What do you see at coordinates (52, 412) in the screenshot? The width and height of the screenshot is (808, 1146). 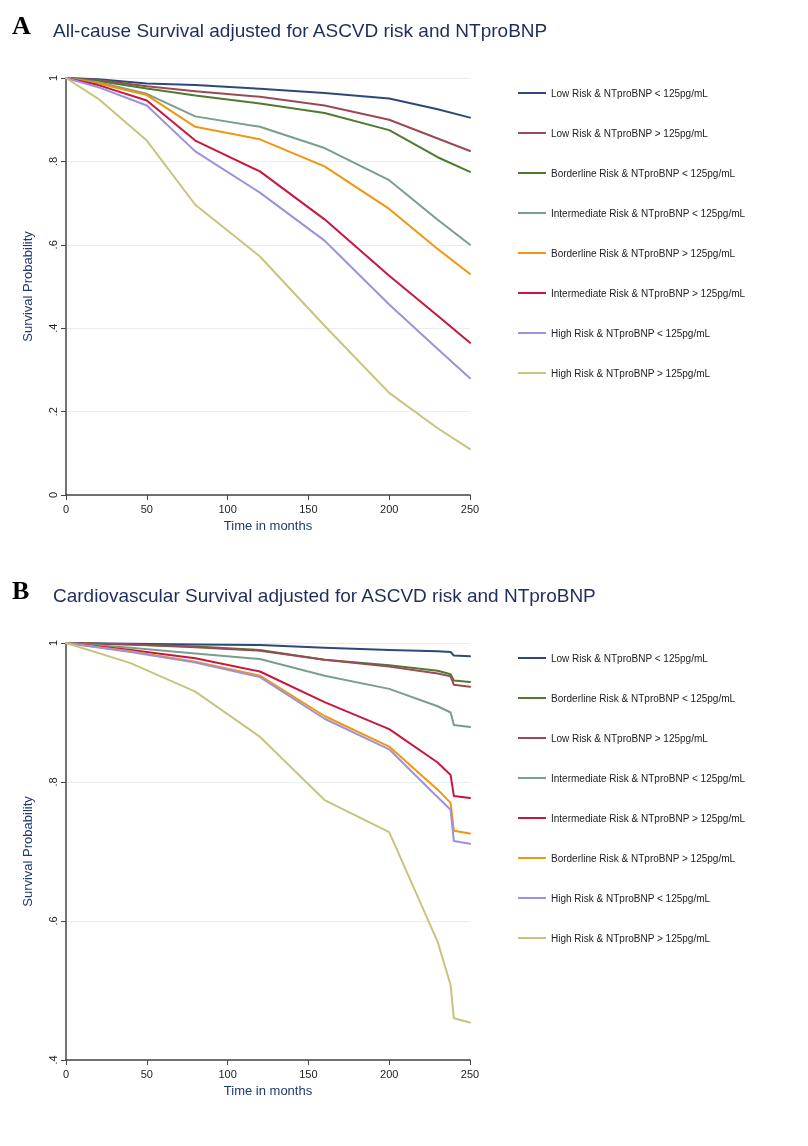 I see `y-tick-label: .2` at bounding box center [52, 412].